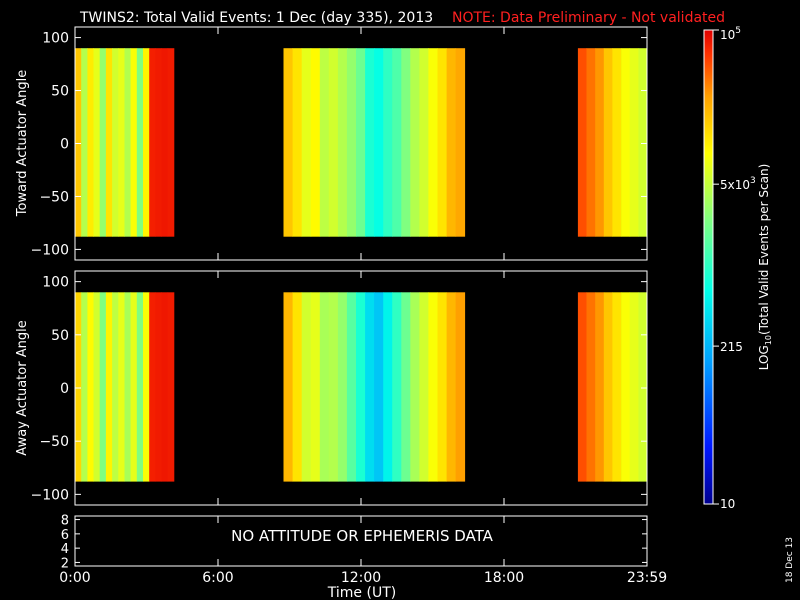 Image resolution: width=800 pixels, height=600 pixels. What do you see at coordinates (65, 521) in the screenshot?
I see `y-tick-label: 8` at bounding box center [65, 521].